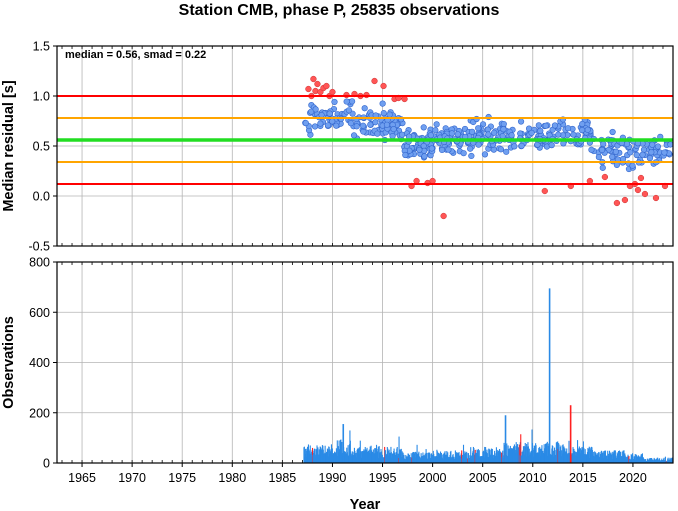 The height and width of the screenshot is (511, 678). Describe the element at coordinates (41, 47) in the screenshot. I see `y-tick-label: 1.5` at that location.